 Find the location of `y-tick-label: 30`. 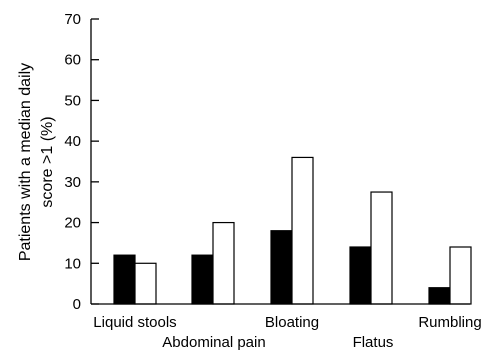

y-tick-label: 30 is located at coordinates (72, 182).